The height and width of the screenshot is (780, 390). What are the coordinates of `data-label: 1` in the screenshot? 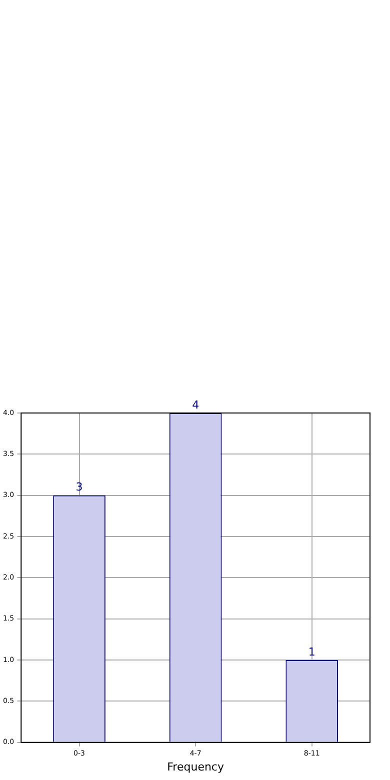 It's located at (312, 651).